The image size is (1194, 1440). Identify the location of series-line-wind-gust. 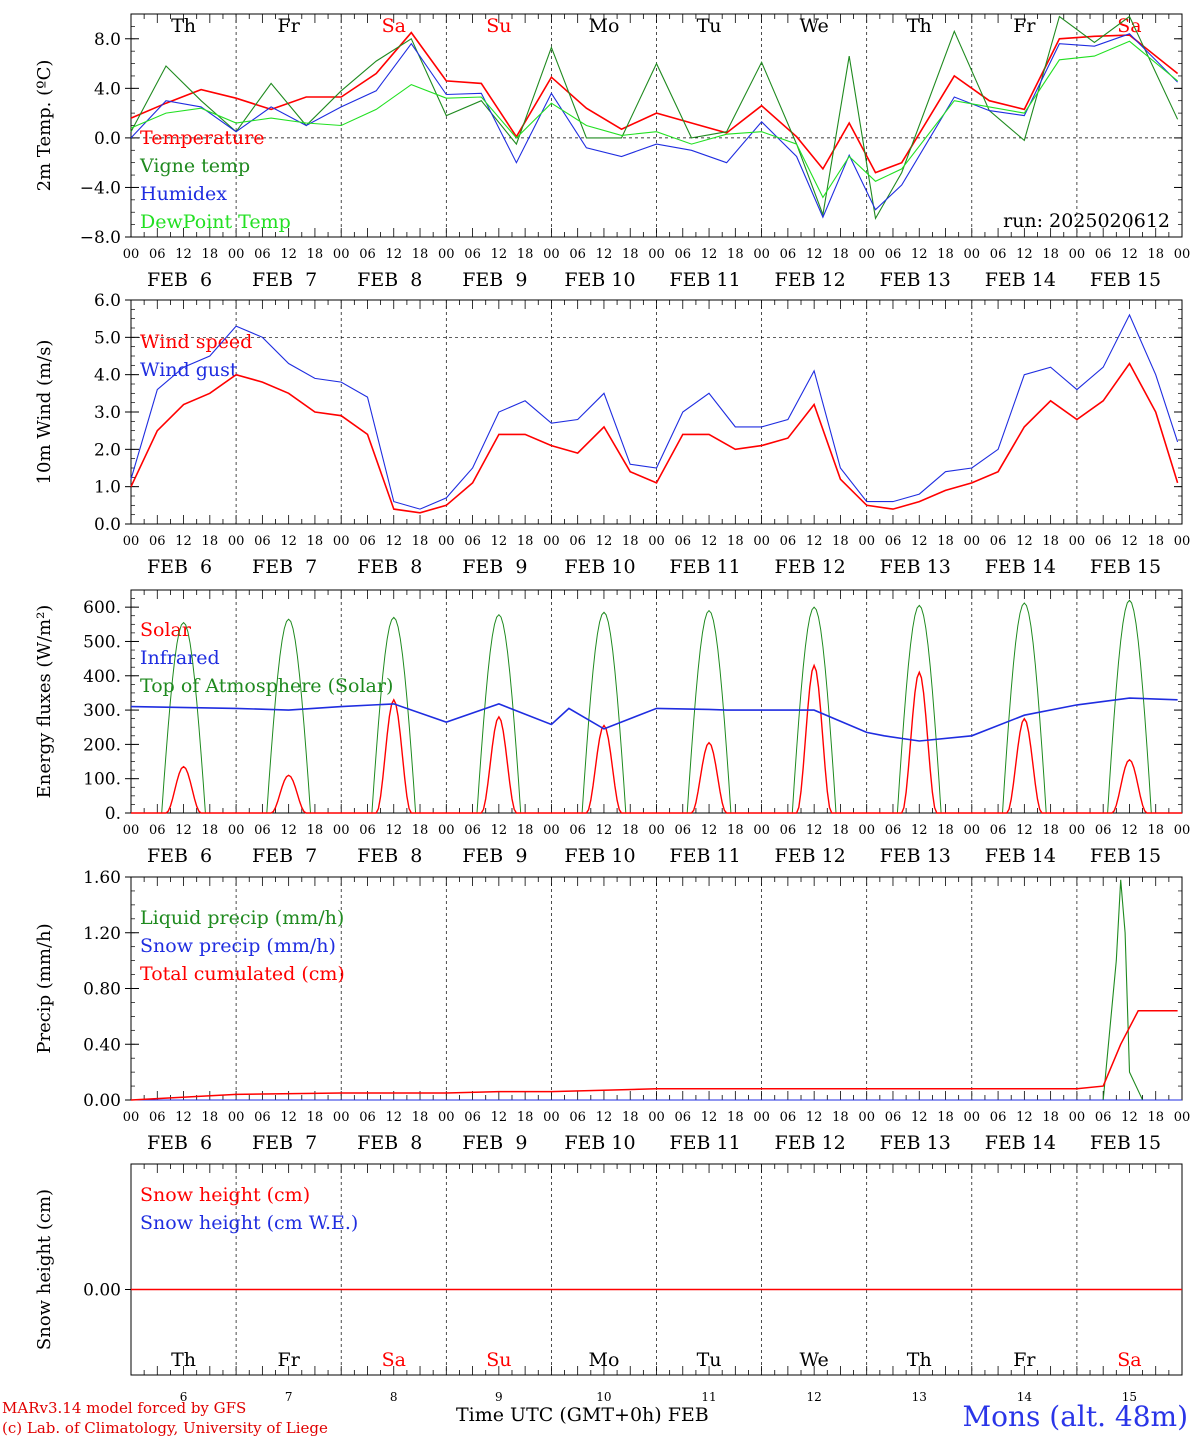
(654, 411).